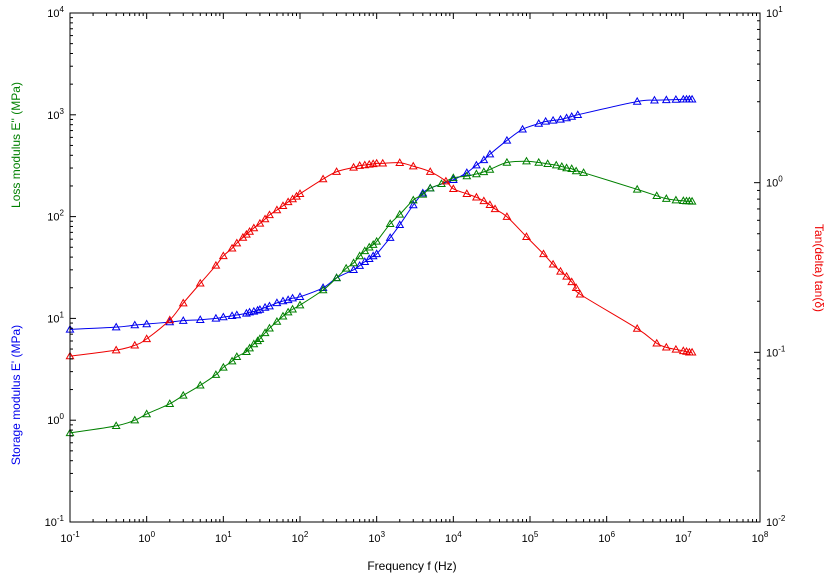 This screenshot has height=582, width=831. Describe the element at coordinates (300, 537) in the screenshot. I see `x-tick-label: 10²` at that location.